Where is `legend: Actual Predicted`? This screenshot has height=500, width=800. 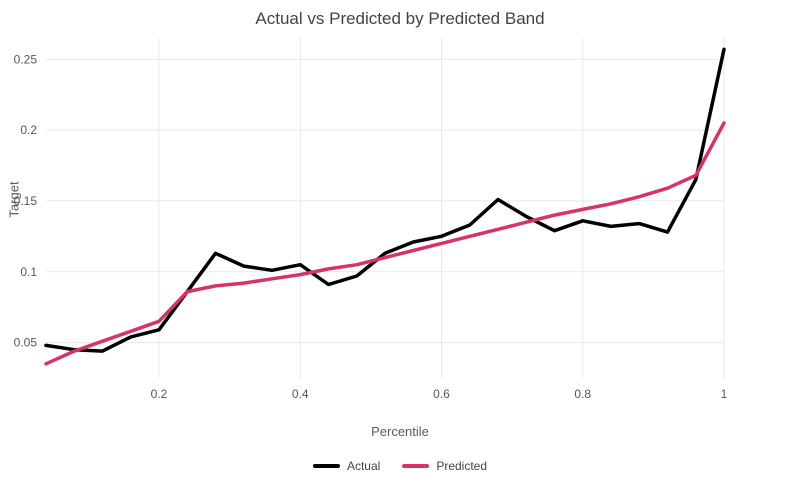 legend: Actual Predicted is located at coordinates (400, 466).